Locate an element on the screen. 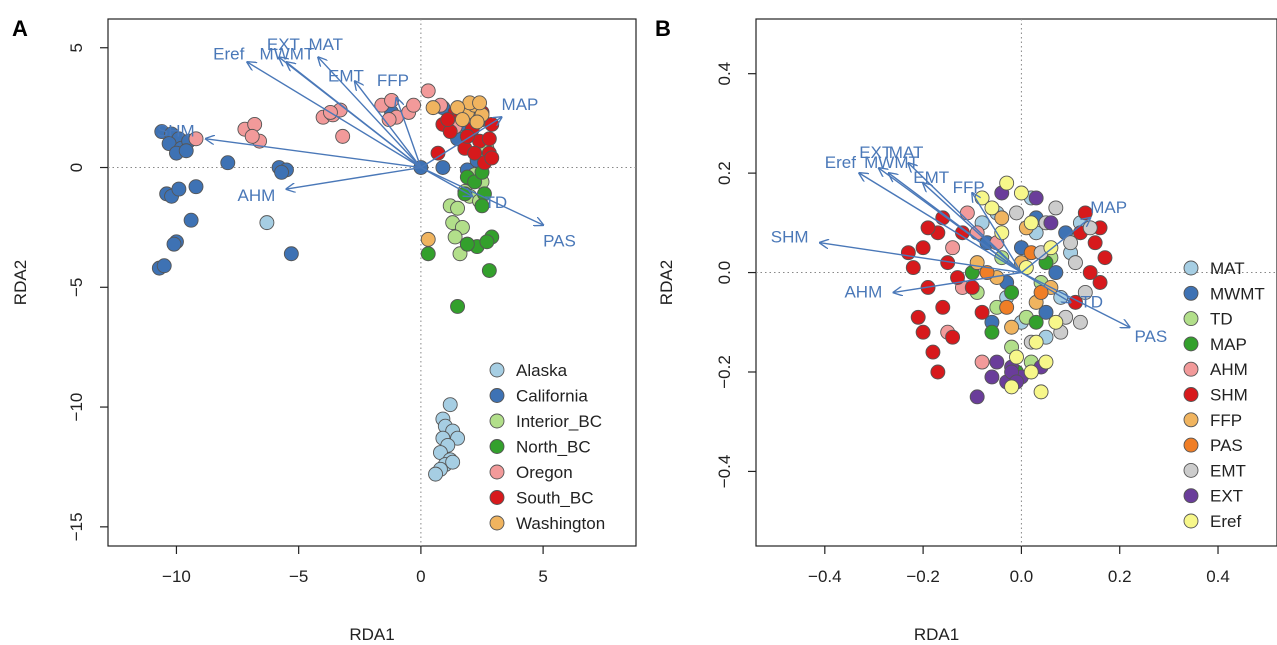 The height and width of the screenshot is (645, 1277). y-tick-label: −10 is located at coordinates (76, 407).